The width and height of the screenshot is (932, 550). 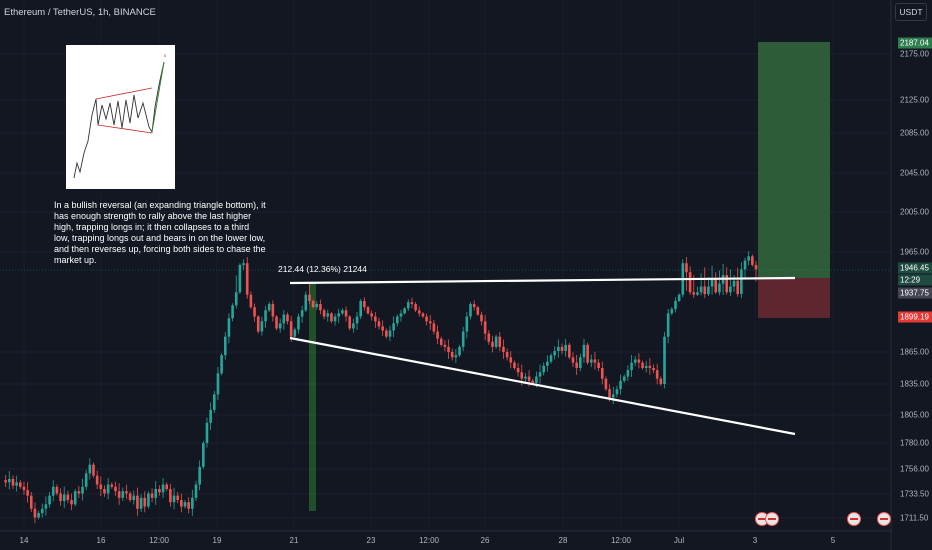 I want to click on x-tick-label: 5, so click(x=833, y=540).